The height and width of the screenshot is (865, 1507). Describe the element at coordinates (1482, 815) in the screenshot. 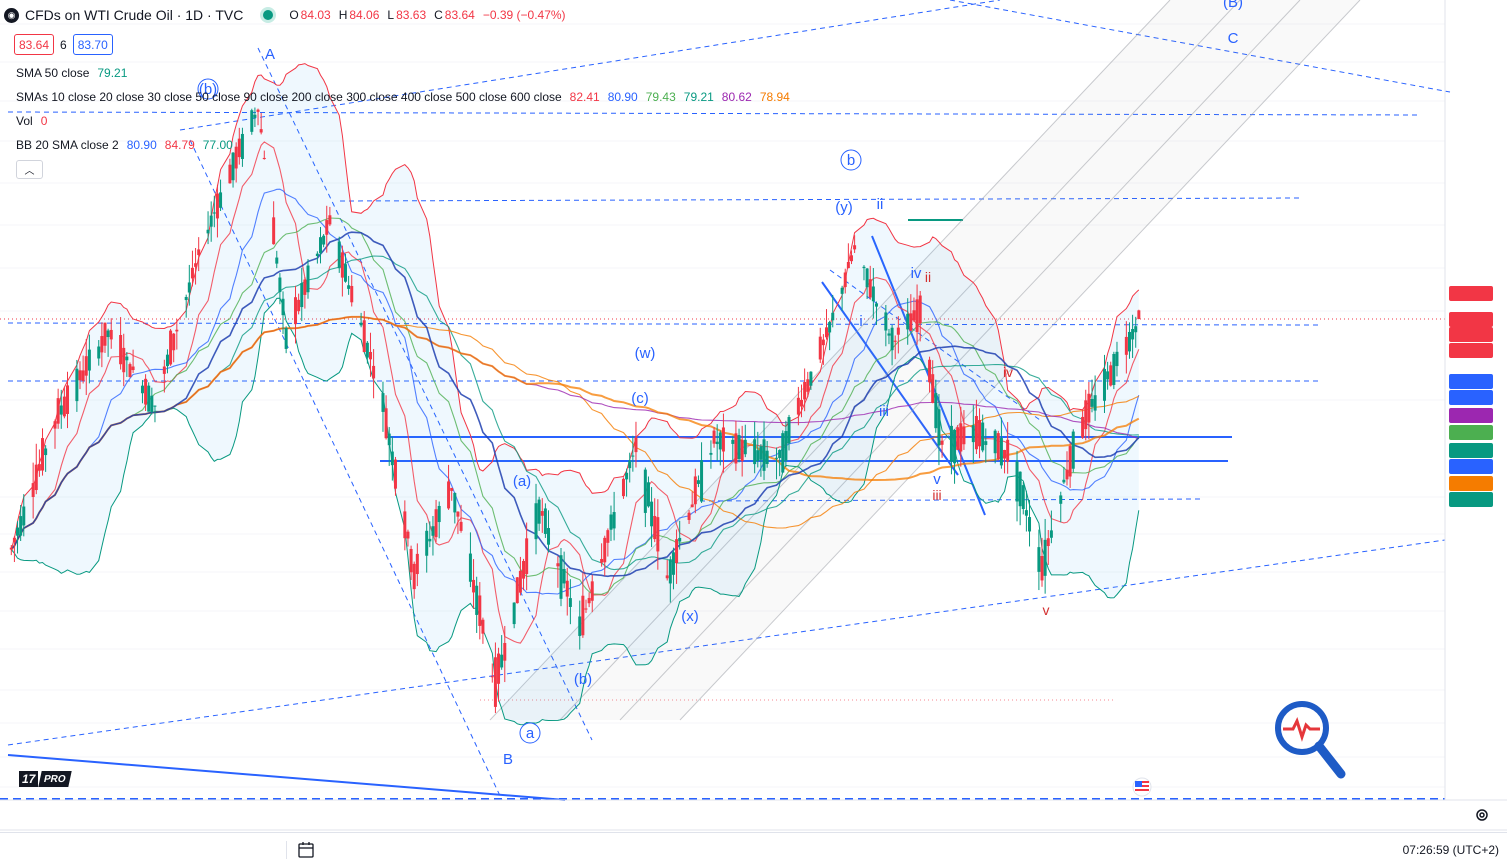

I see `settings-gear-icon` at that location.